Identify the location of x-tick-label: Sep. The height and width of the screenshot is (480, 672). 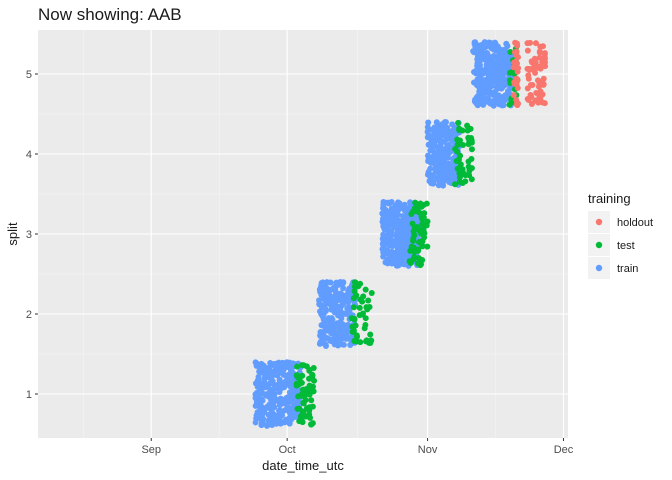
(151, 450).